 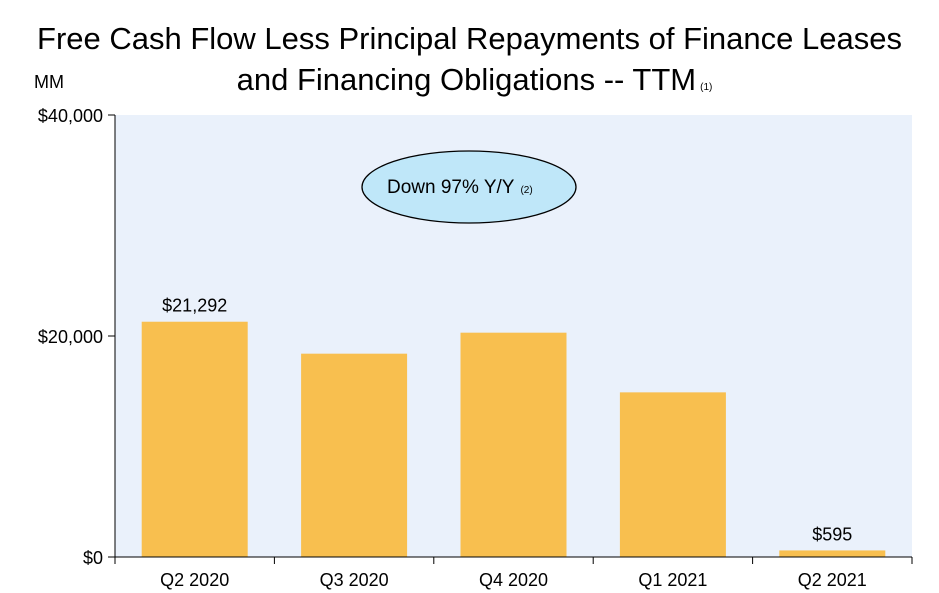 I want to click on x-tick-label: Q3 2020, so click(x=354, y=580).